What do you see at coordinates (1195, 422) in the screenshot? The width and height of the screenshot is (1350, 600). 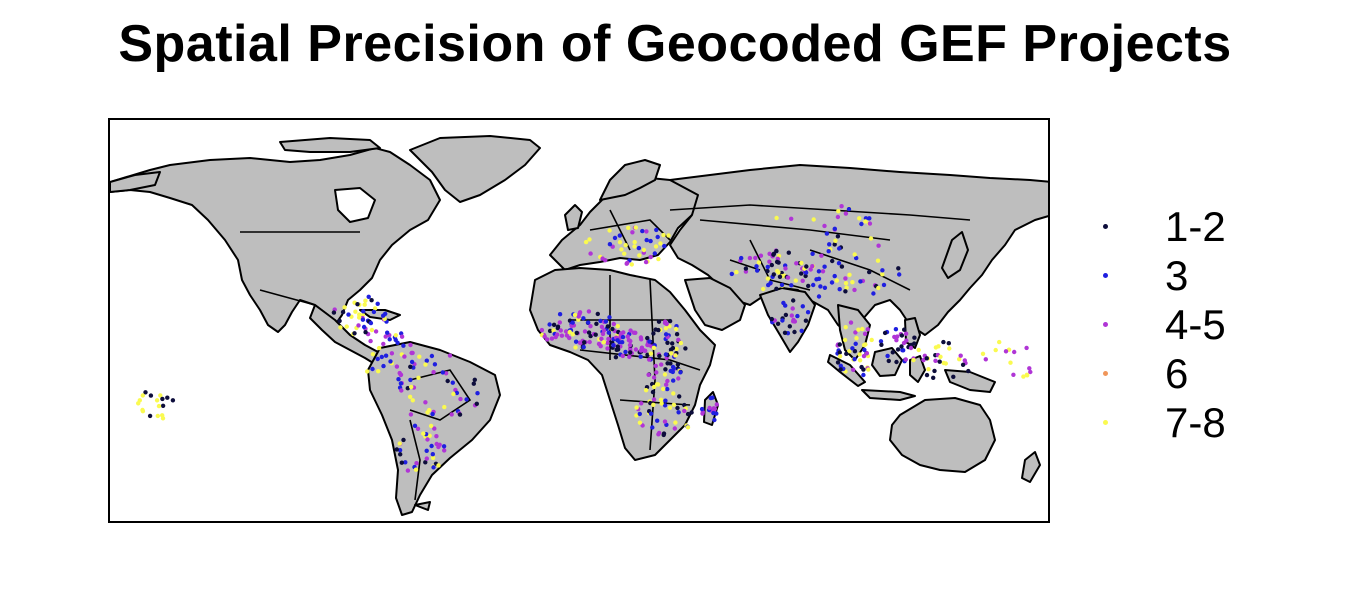 I see `legend-label-7-8: 7-8` at bounding box center [1195, 422].